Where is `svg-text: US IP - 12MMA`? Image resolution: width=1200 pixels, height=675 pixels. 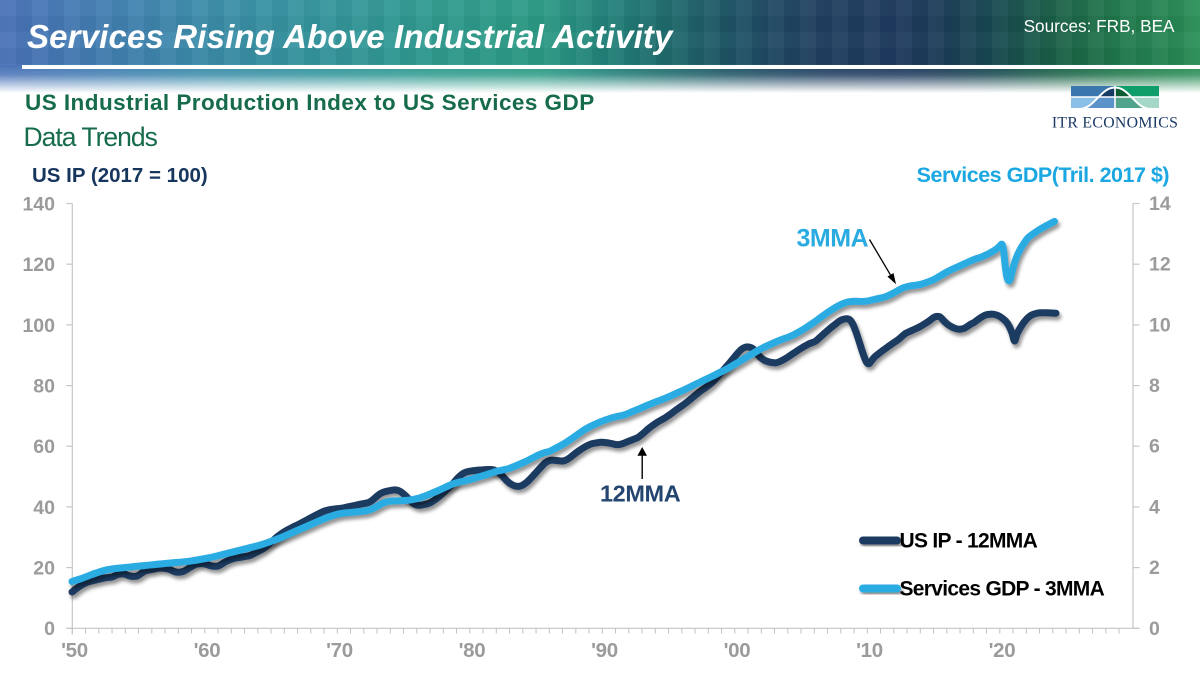 svg-text: US IP - 12MMA is located at coordinates (969, 541).